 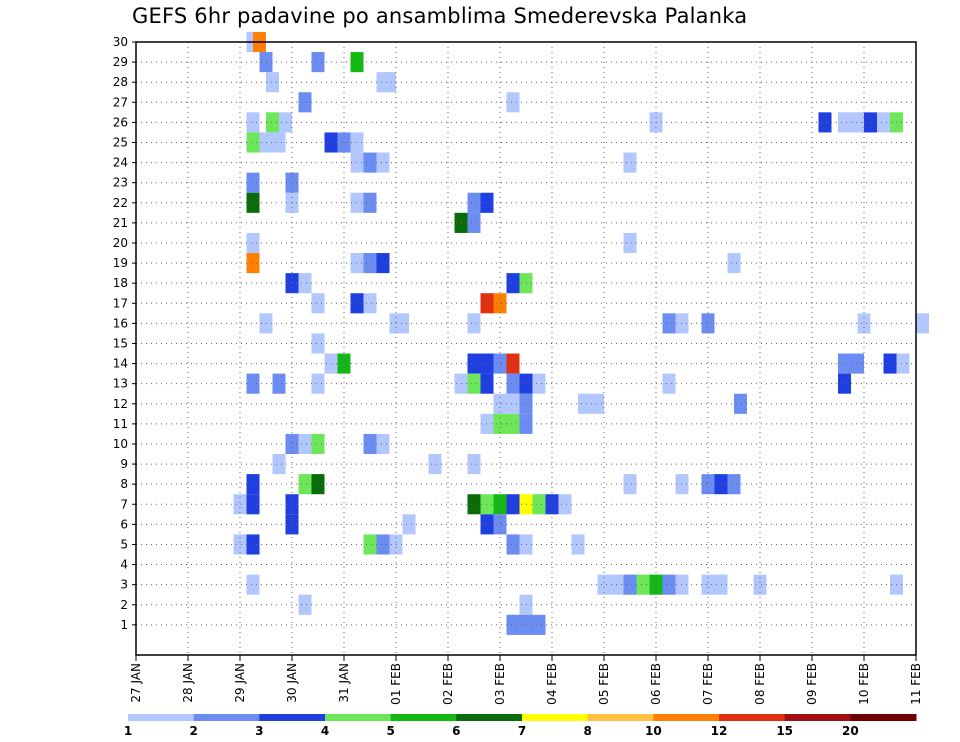 I want to click on x-tick-label: 01 FEB, so click(x=396, y=684).